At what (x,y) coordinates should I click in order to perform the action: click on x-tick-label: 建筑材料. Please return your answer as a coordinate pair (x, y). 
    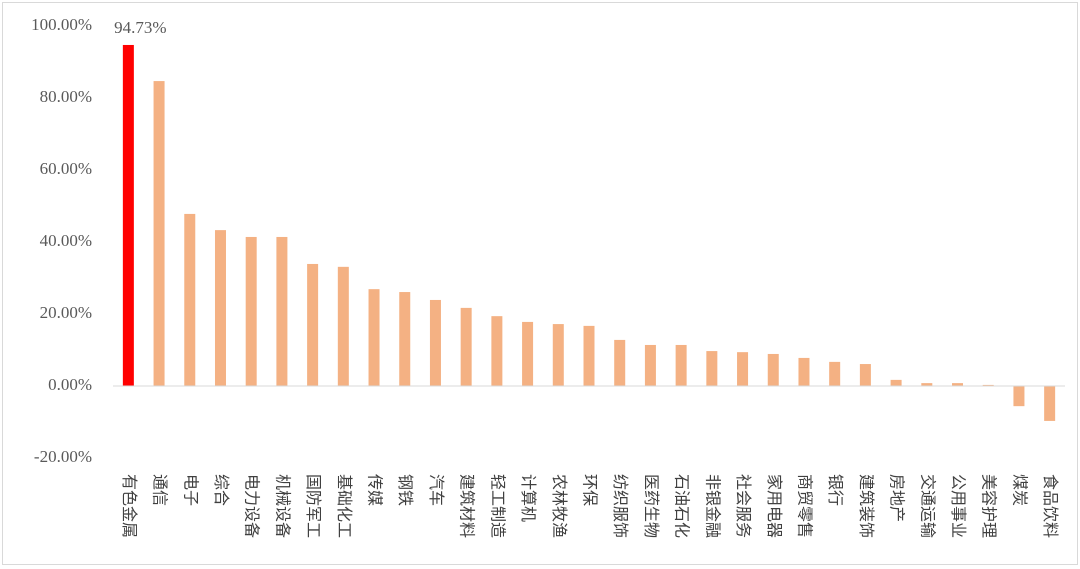
    Looking at the image, I should click on (467, 506).